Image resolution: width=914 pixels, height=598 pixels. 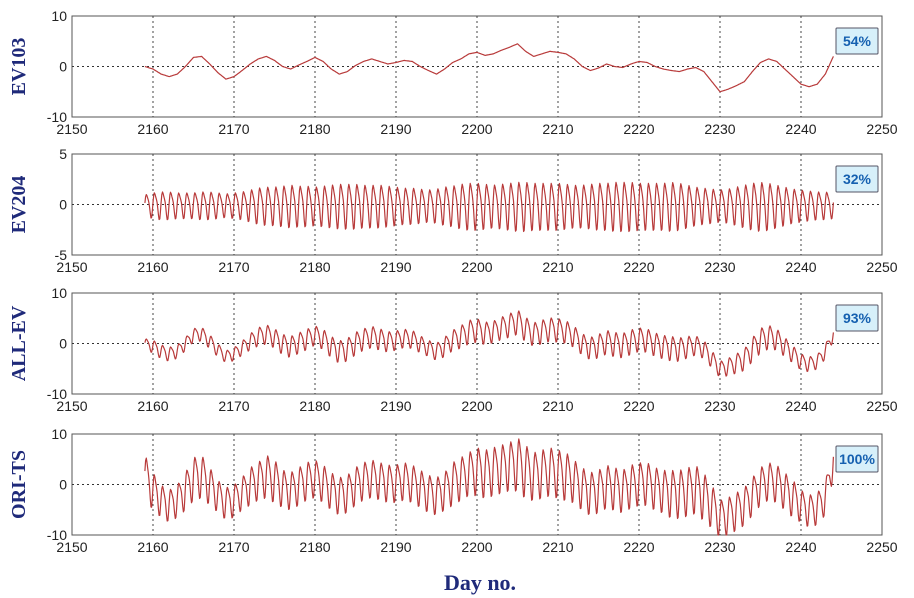 I want to click on percentage-badge-label: 100%, so click(x=857, y=459).